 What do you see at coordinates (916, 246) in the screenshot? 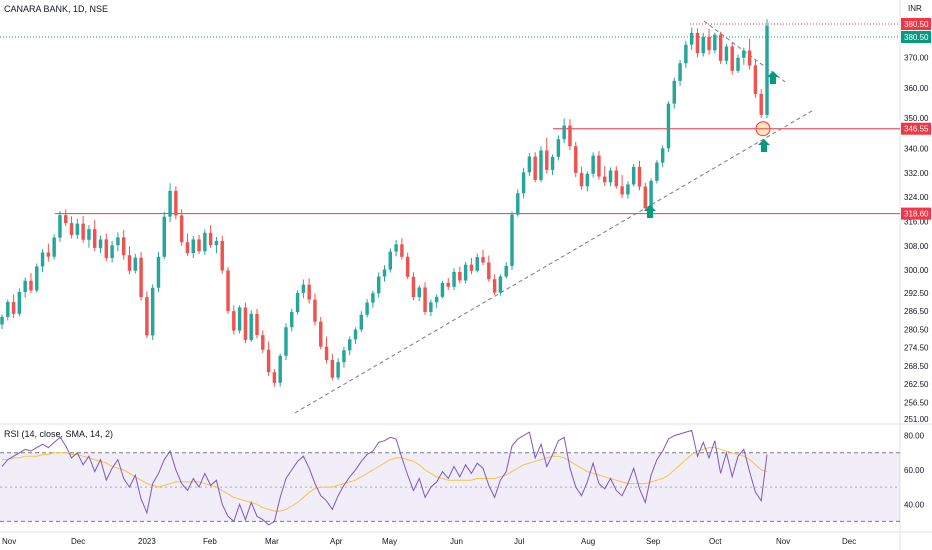
I see `price-tick-label: 308.00` at bounding box center [916, 246].